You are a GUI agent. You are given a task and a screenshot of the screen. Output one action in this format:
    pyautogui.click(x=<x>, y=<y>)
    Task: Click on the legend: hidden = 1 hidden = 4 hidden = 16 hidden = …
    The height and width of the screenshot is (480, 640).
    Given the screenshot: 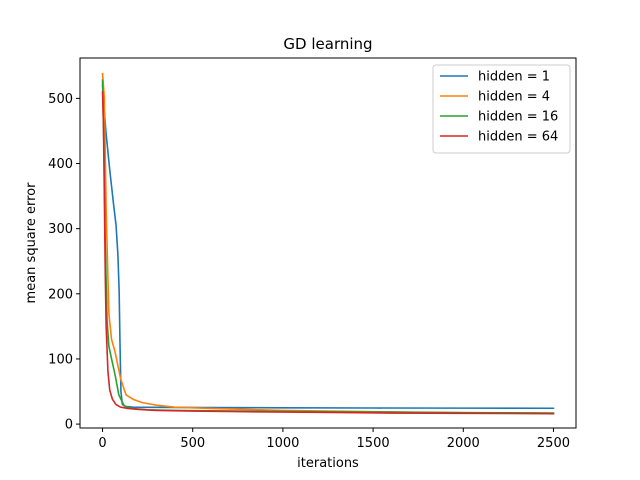 What is the action you would take?
    pyautogui.click(x=501, y=109)
    